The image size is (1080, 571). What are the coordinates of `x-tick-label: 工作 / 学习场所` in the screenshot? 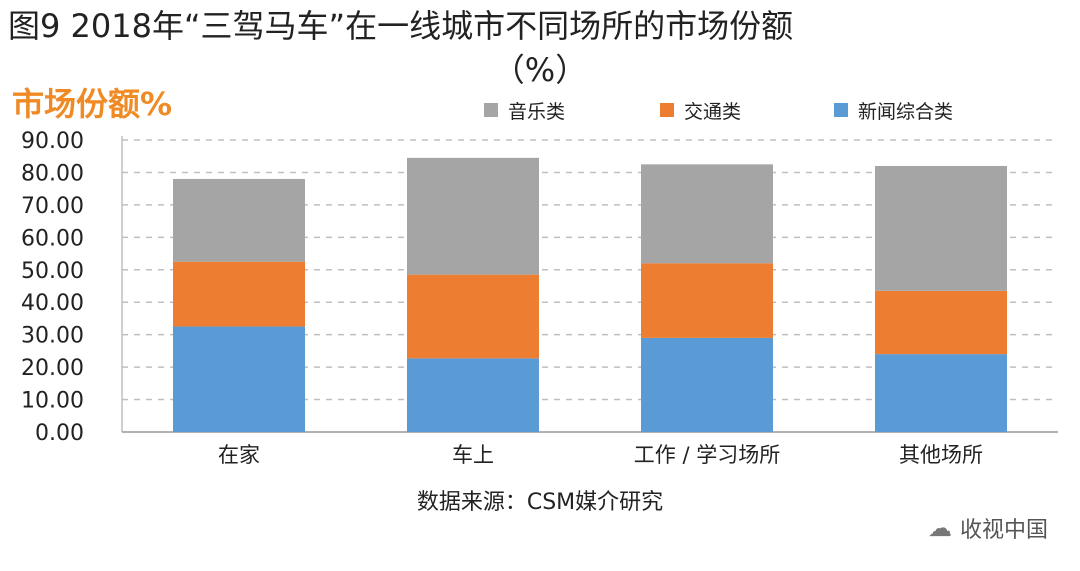 It's located at (707, 455).